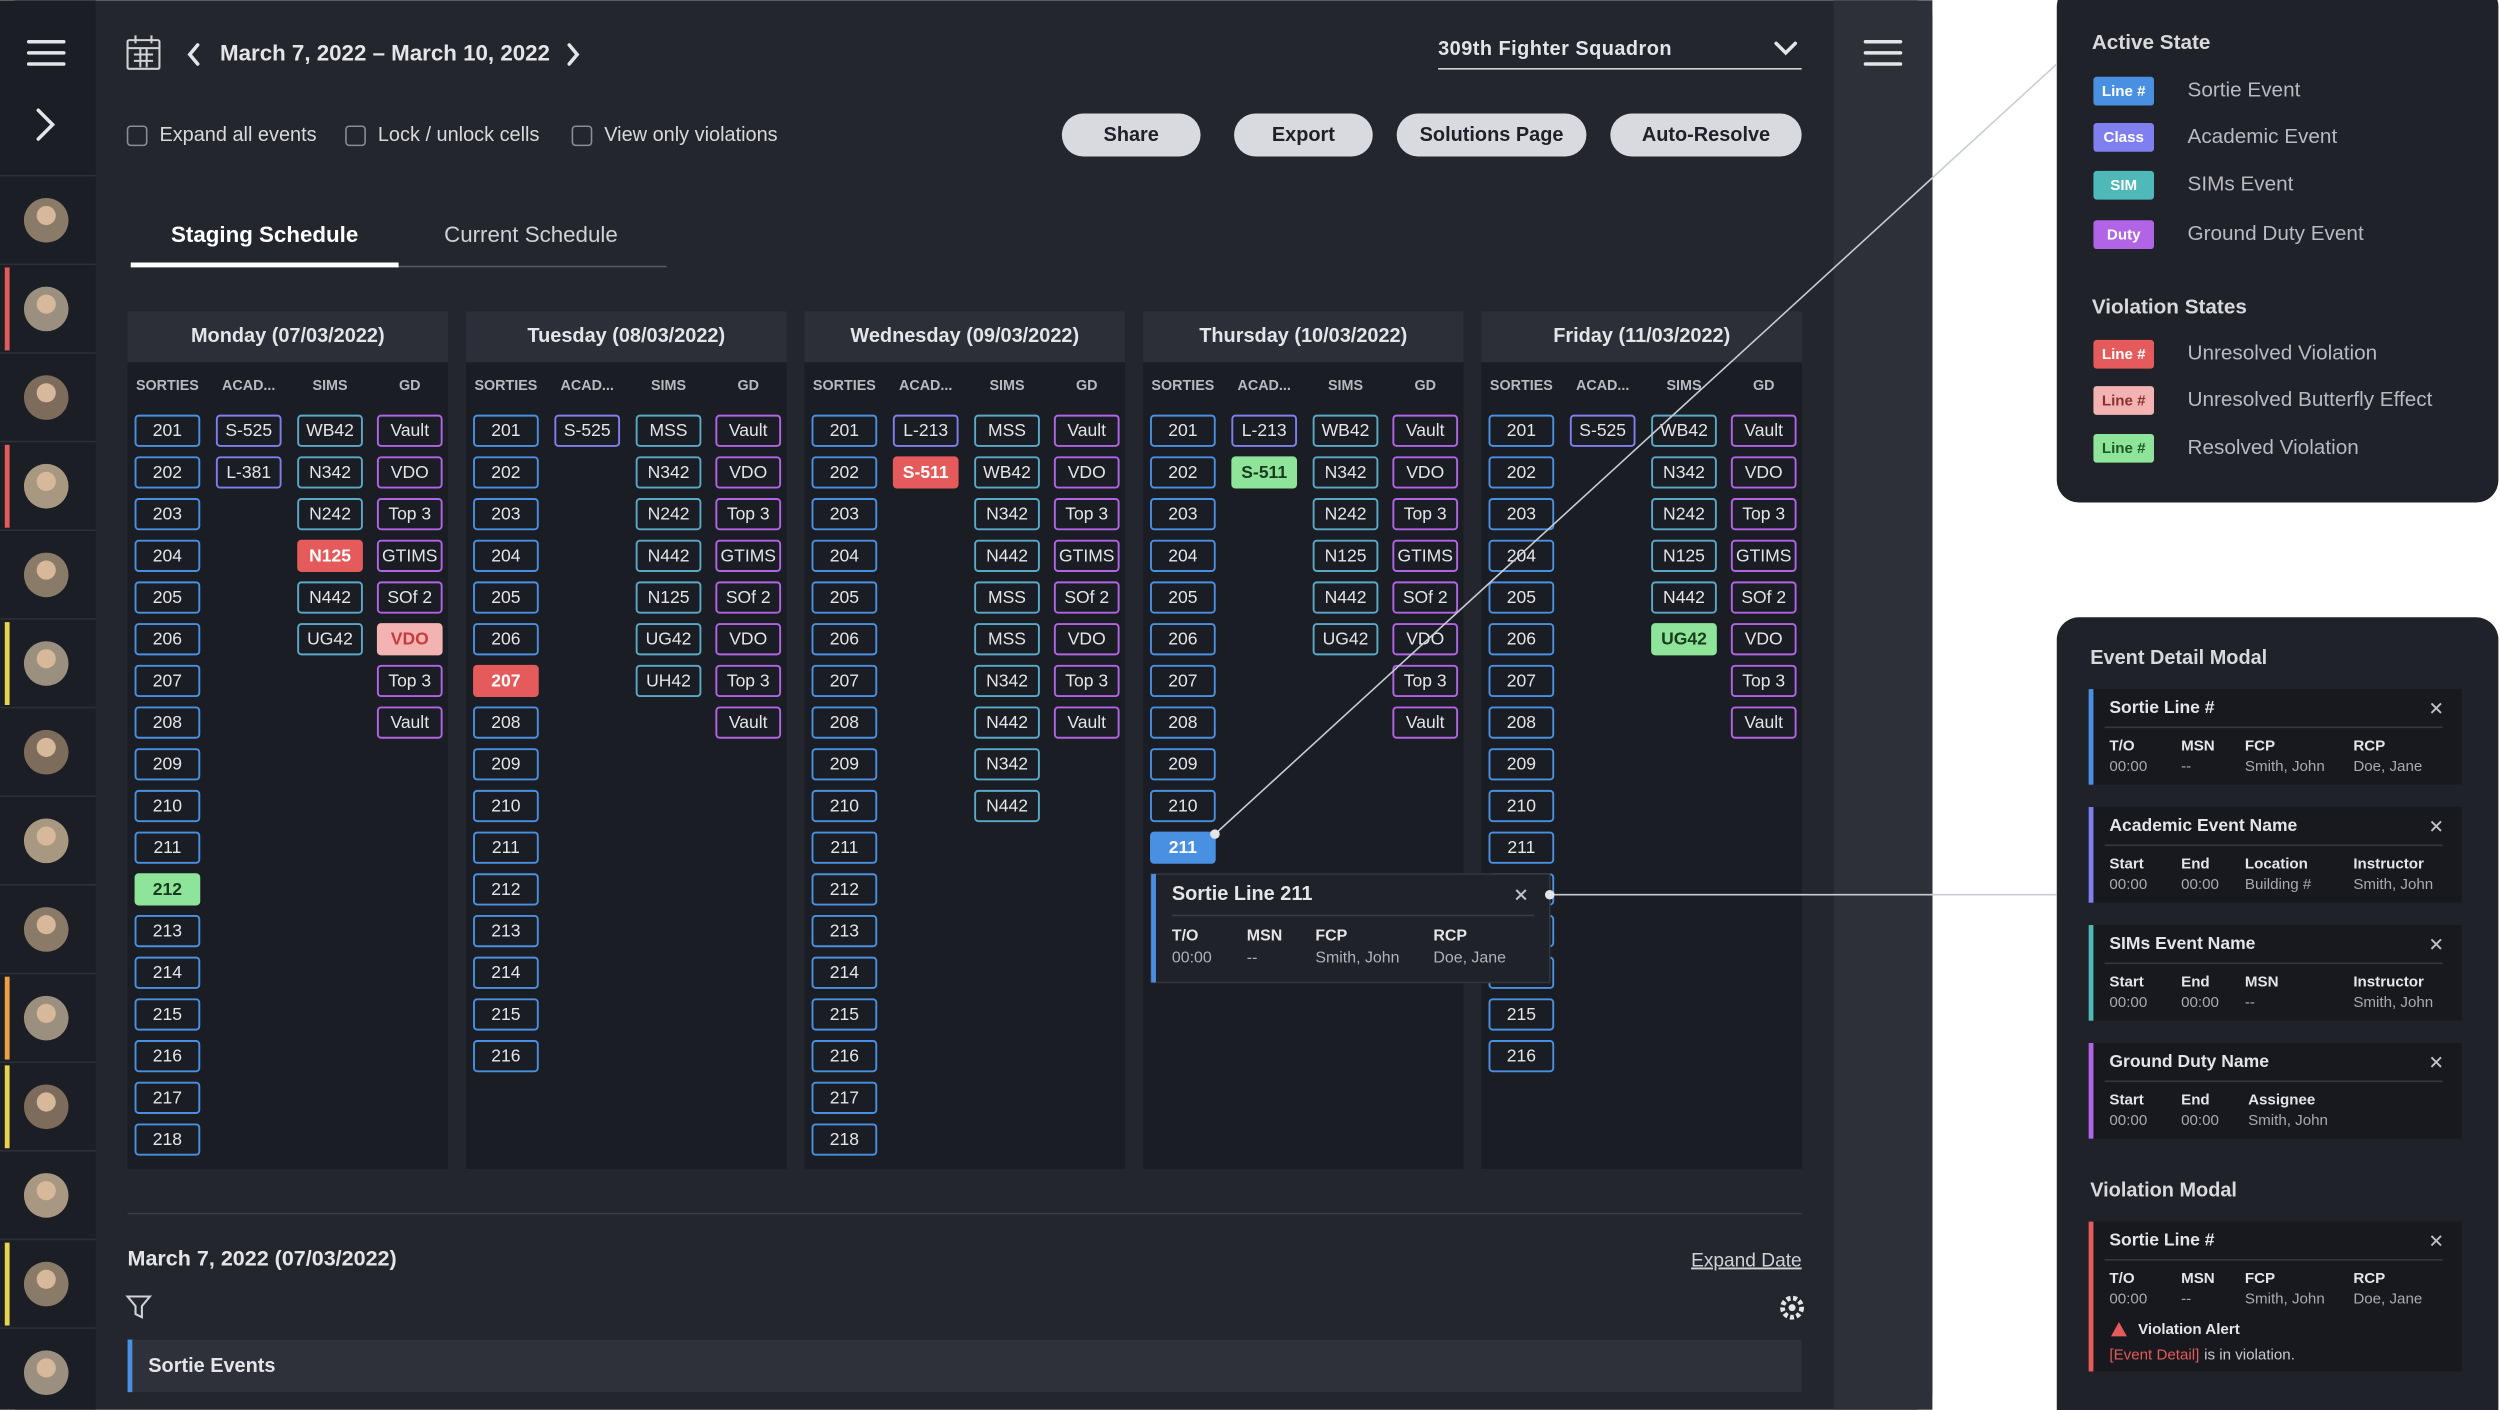 The image size is (2500, 1410). Describe the element at coordinates (137, 136) in the screenshot. I see `checkbox` at that location.